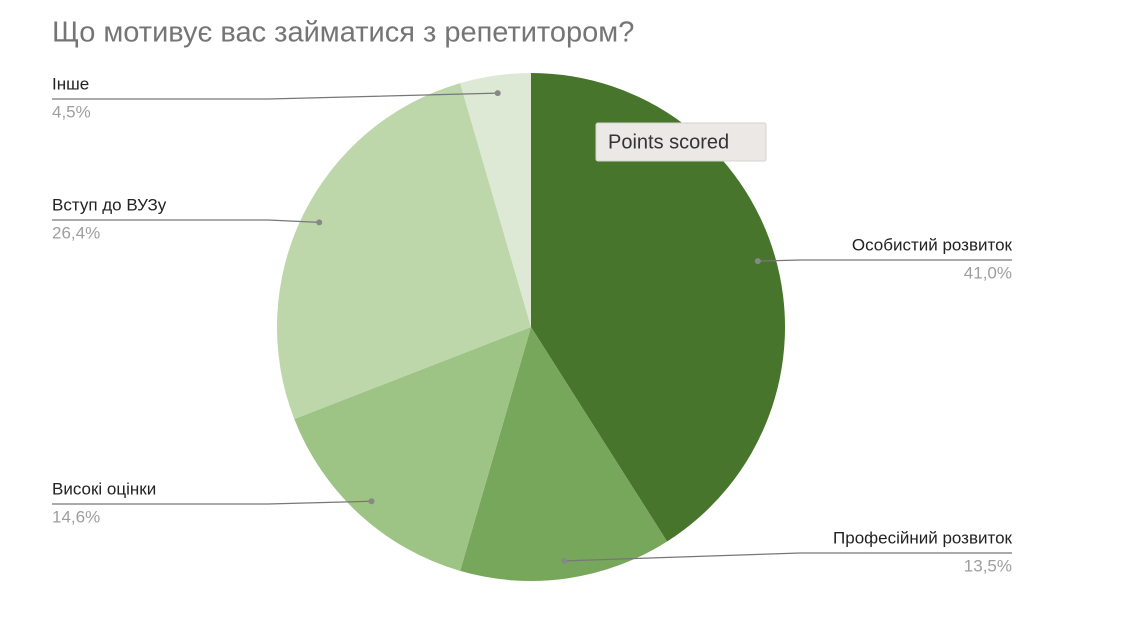 This screenshot has width=1128, height=636. Describe the element at coordinates (343, 33) in the screenshot. I see `chart-title: Що мотивує вас займатися з репетитором?` at that location.